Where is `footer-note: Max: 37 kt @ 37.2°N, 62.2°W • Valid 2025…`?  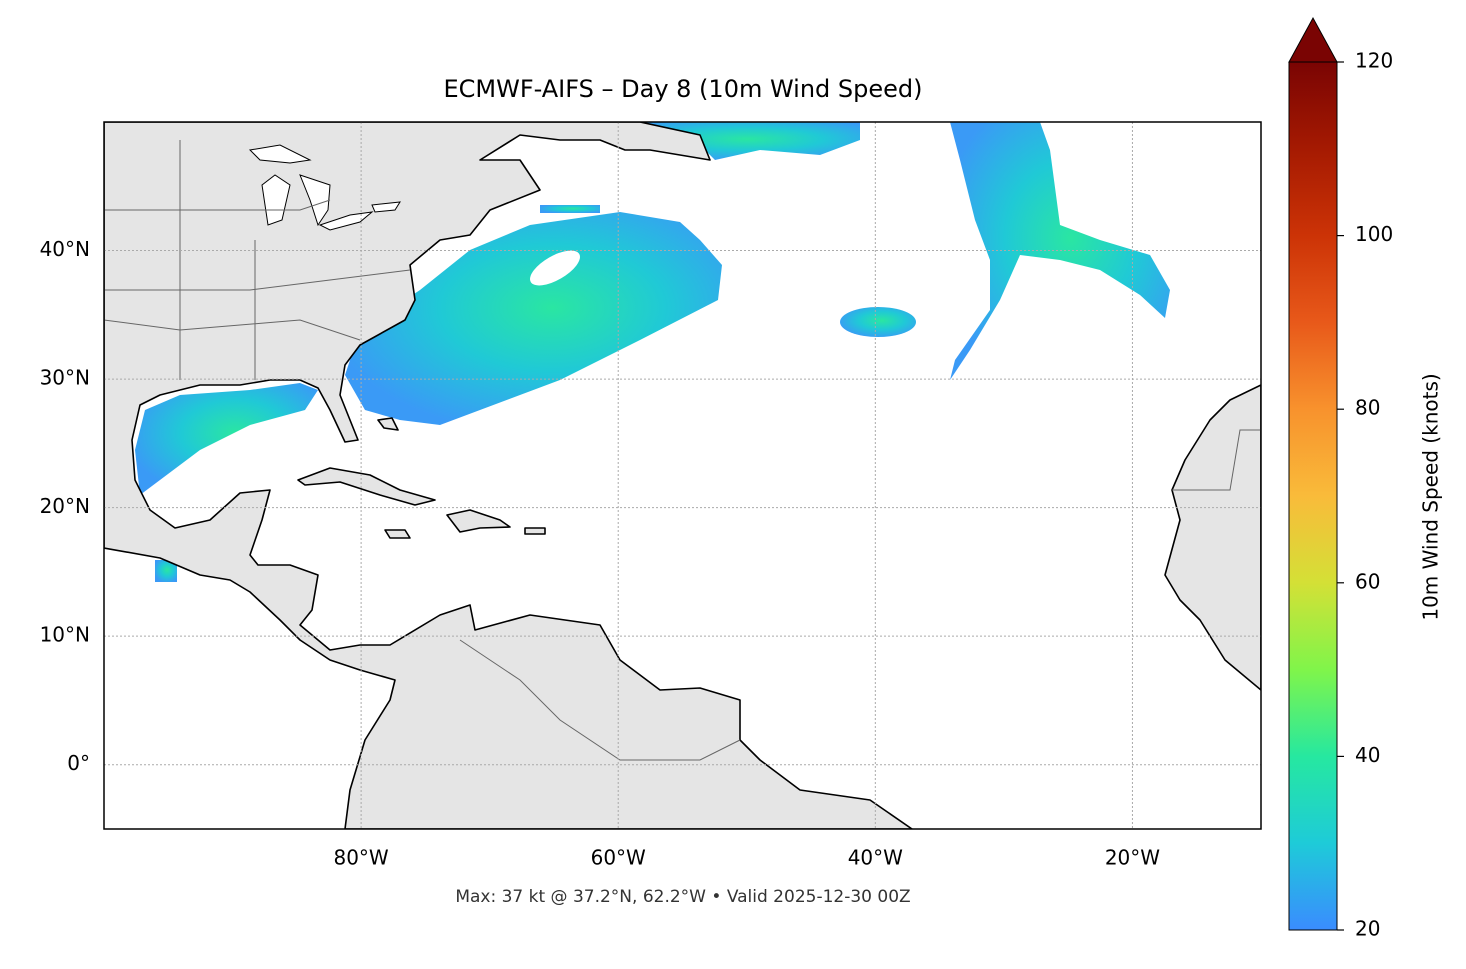
footer-note: Max: 37 kt @ 37.2°N, 62.2°W • Valid 2025… is located at coordinates (682, 897).